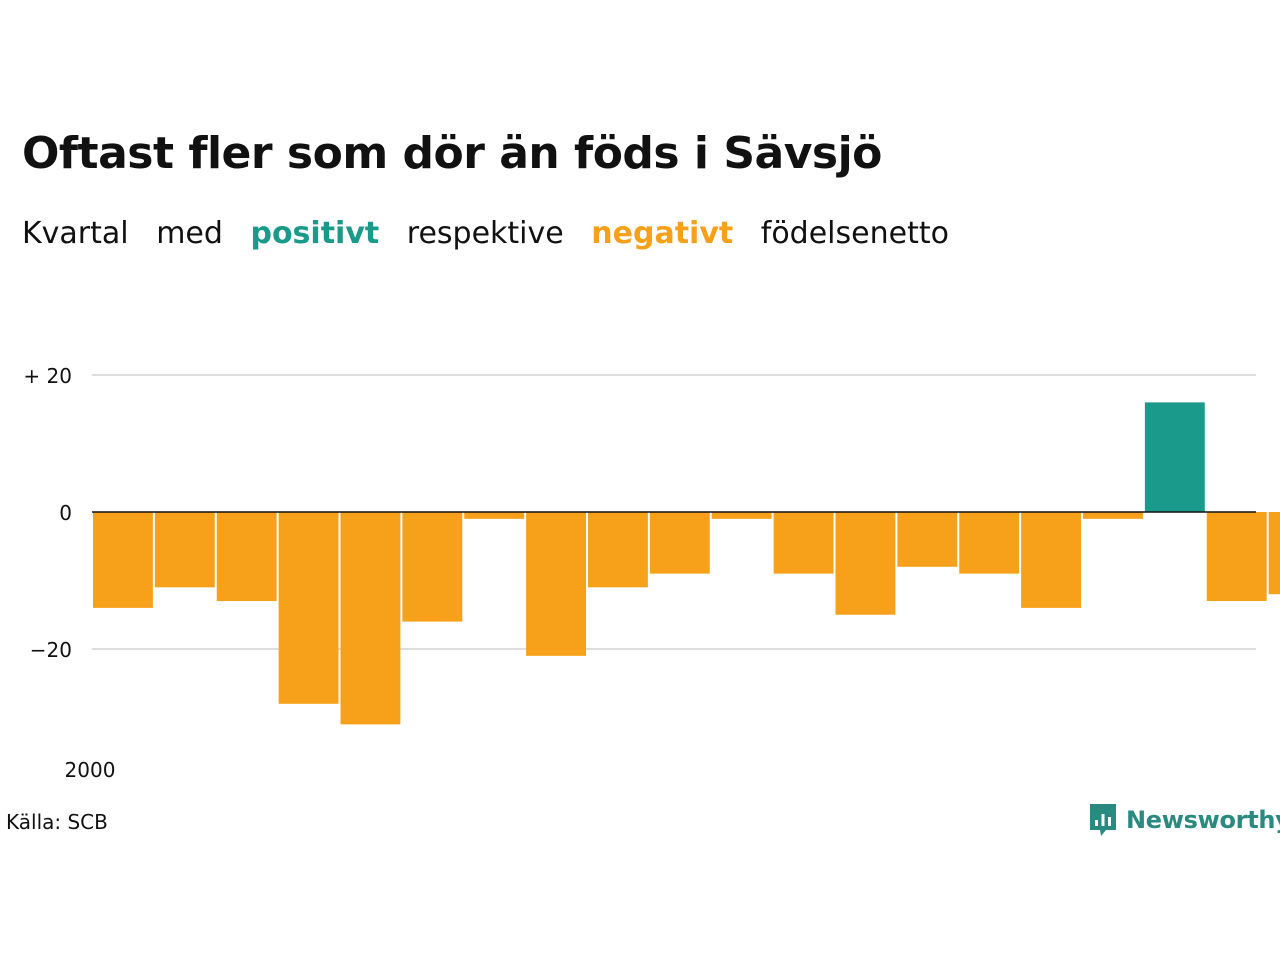  What do you see at coordinates (854, 233) in the screenshot?
I see `subtitle-word-fodelsenetto: födelsenetto` at bounding box center [854, 233].